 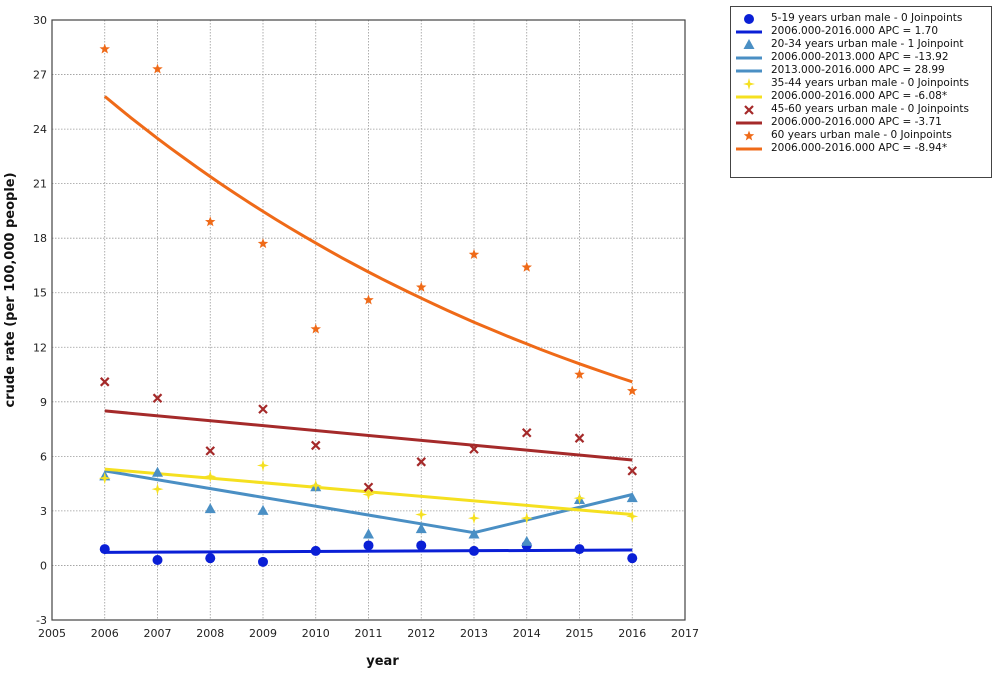 I want to click on legend-entry-series: 5-19 years urban male - 0 Joinpoints, so click(x=862, y=18).